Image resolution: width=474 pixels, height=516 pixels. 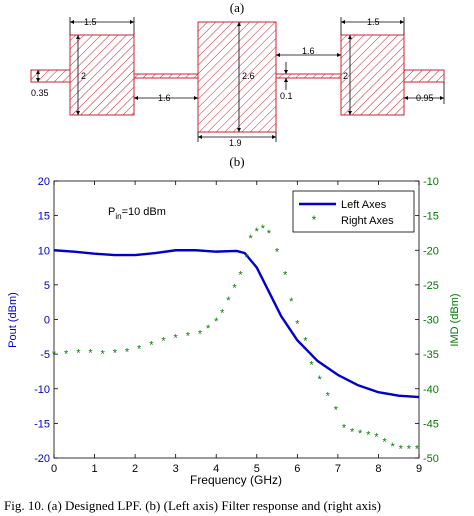 I want to click on caption-a: (a), so click(x=237, y=7).